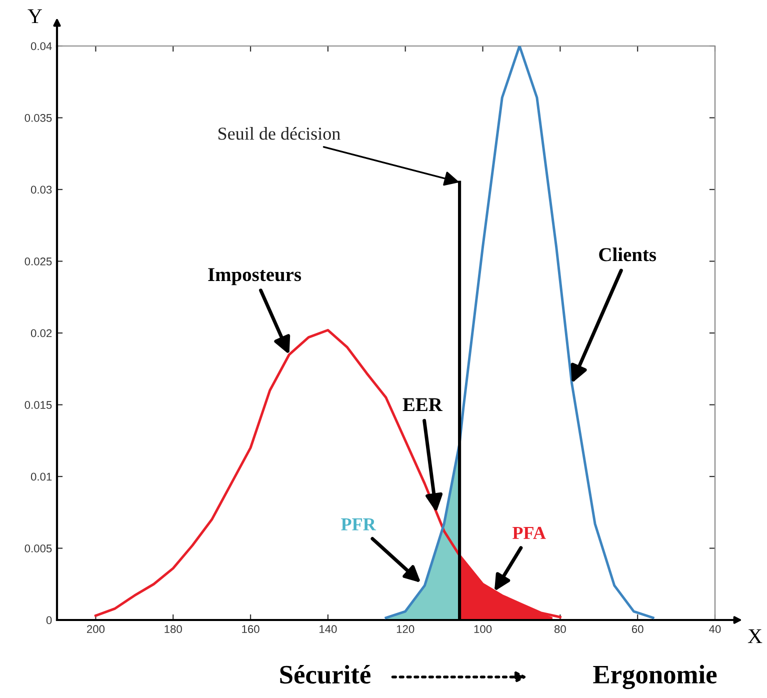 This screenshot has width=767, height=698. I want to click on x-tick-label: 80, so click(560, 629).